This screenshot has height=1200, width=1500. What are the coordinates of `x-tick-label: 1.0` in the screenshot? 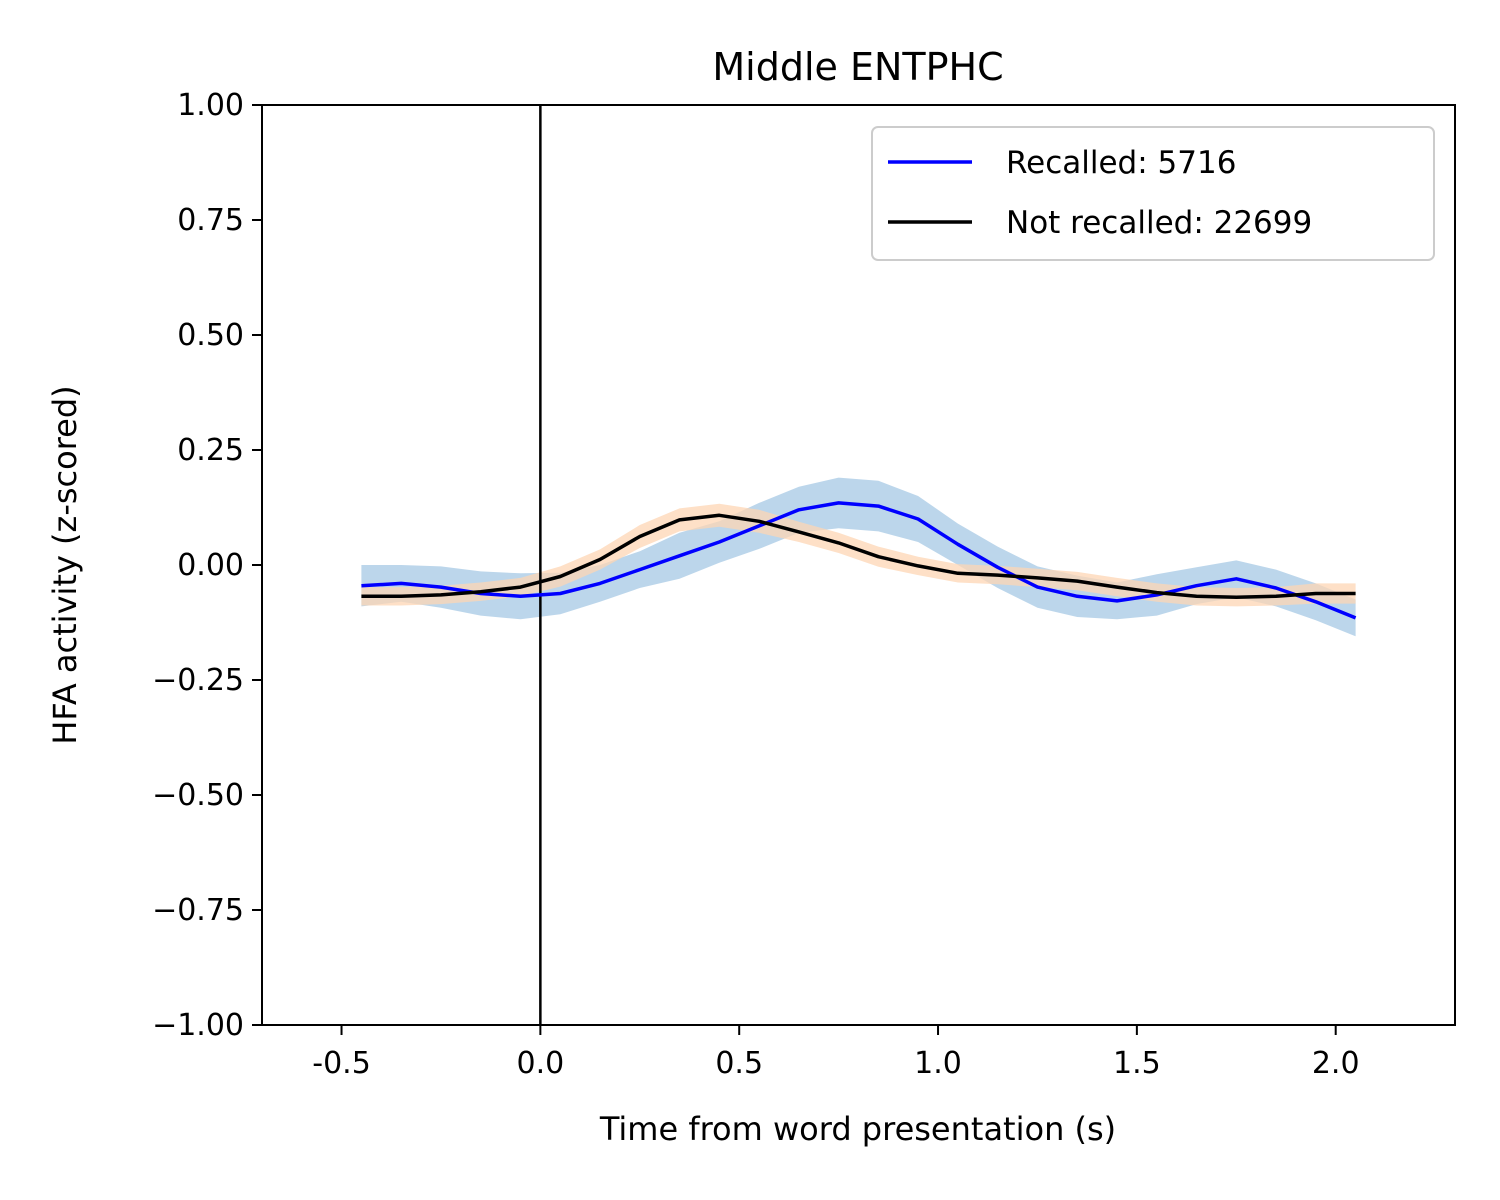 It's located at (938, 1063).